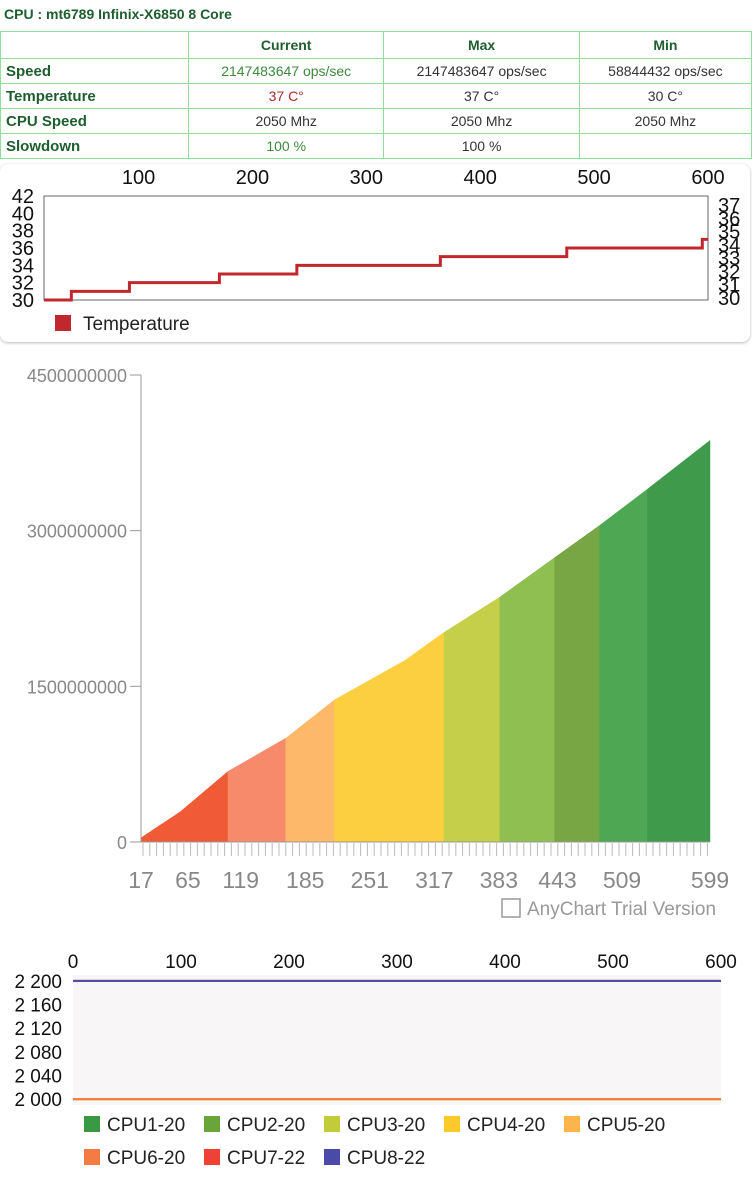 The height and width of the screenshot is (1200, 752). Describe the element at coordinates (729, 286) in the screenshot. I see `y2-tick-label: 31` at that location.